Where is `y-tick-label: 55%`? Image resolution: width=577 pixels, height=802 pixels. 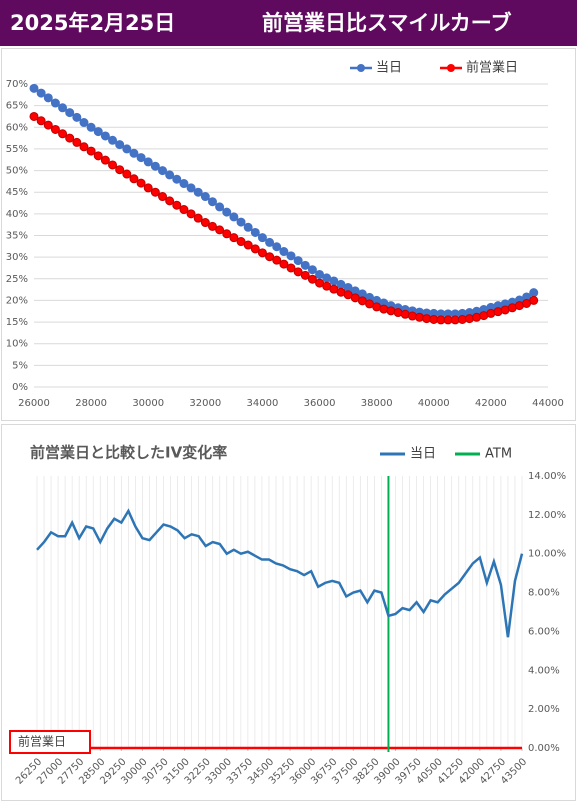 y-tick-label: 55% is located at coordinates (17, 149).